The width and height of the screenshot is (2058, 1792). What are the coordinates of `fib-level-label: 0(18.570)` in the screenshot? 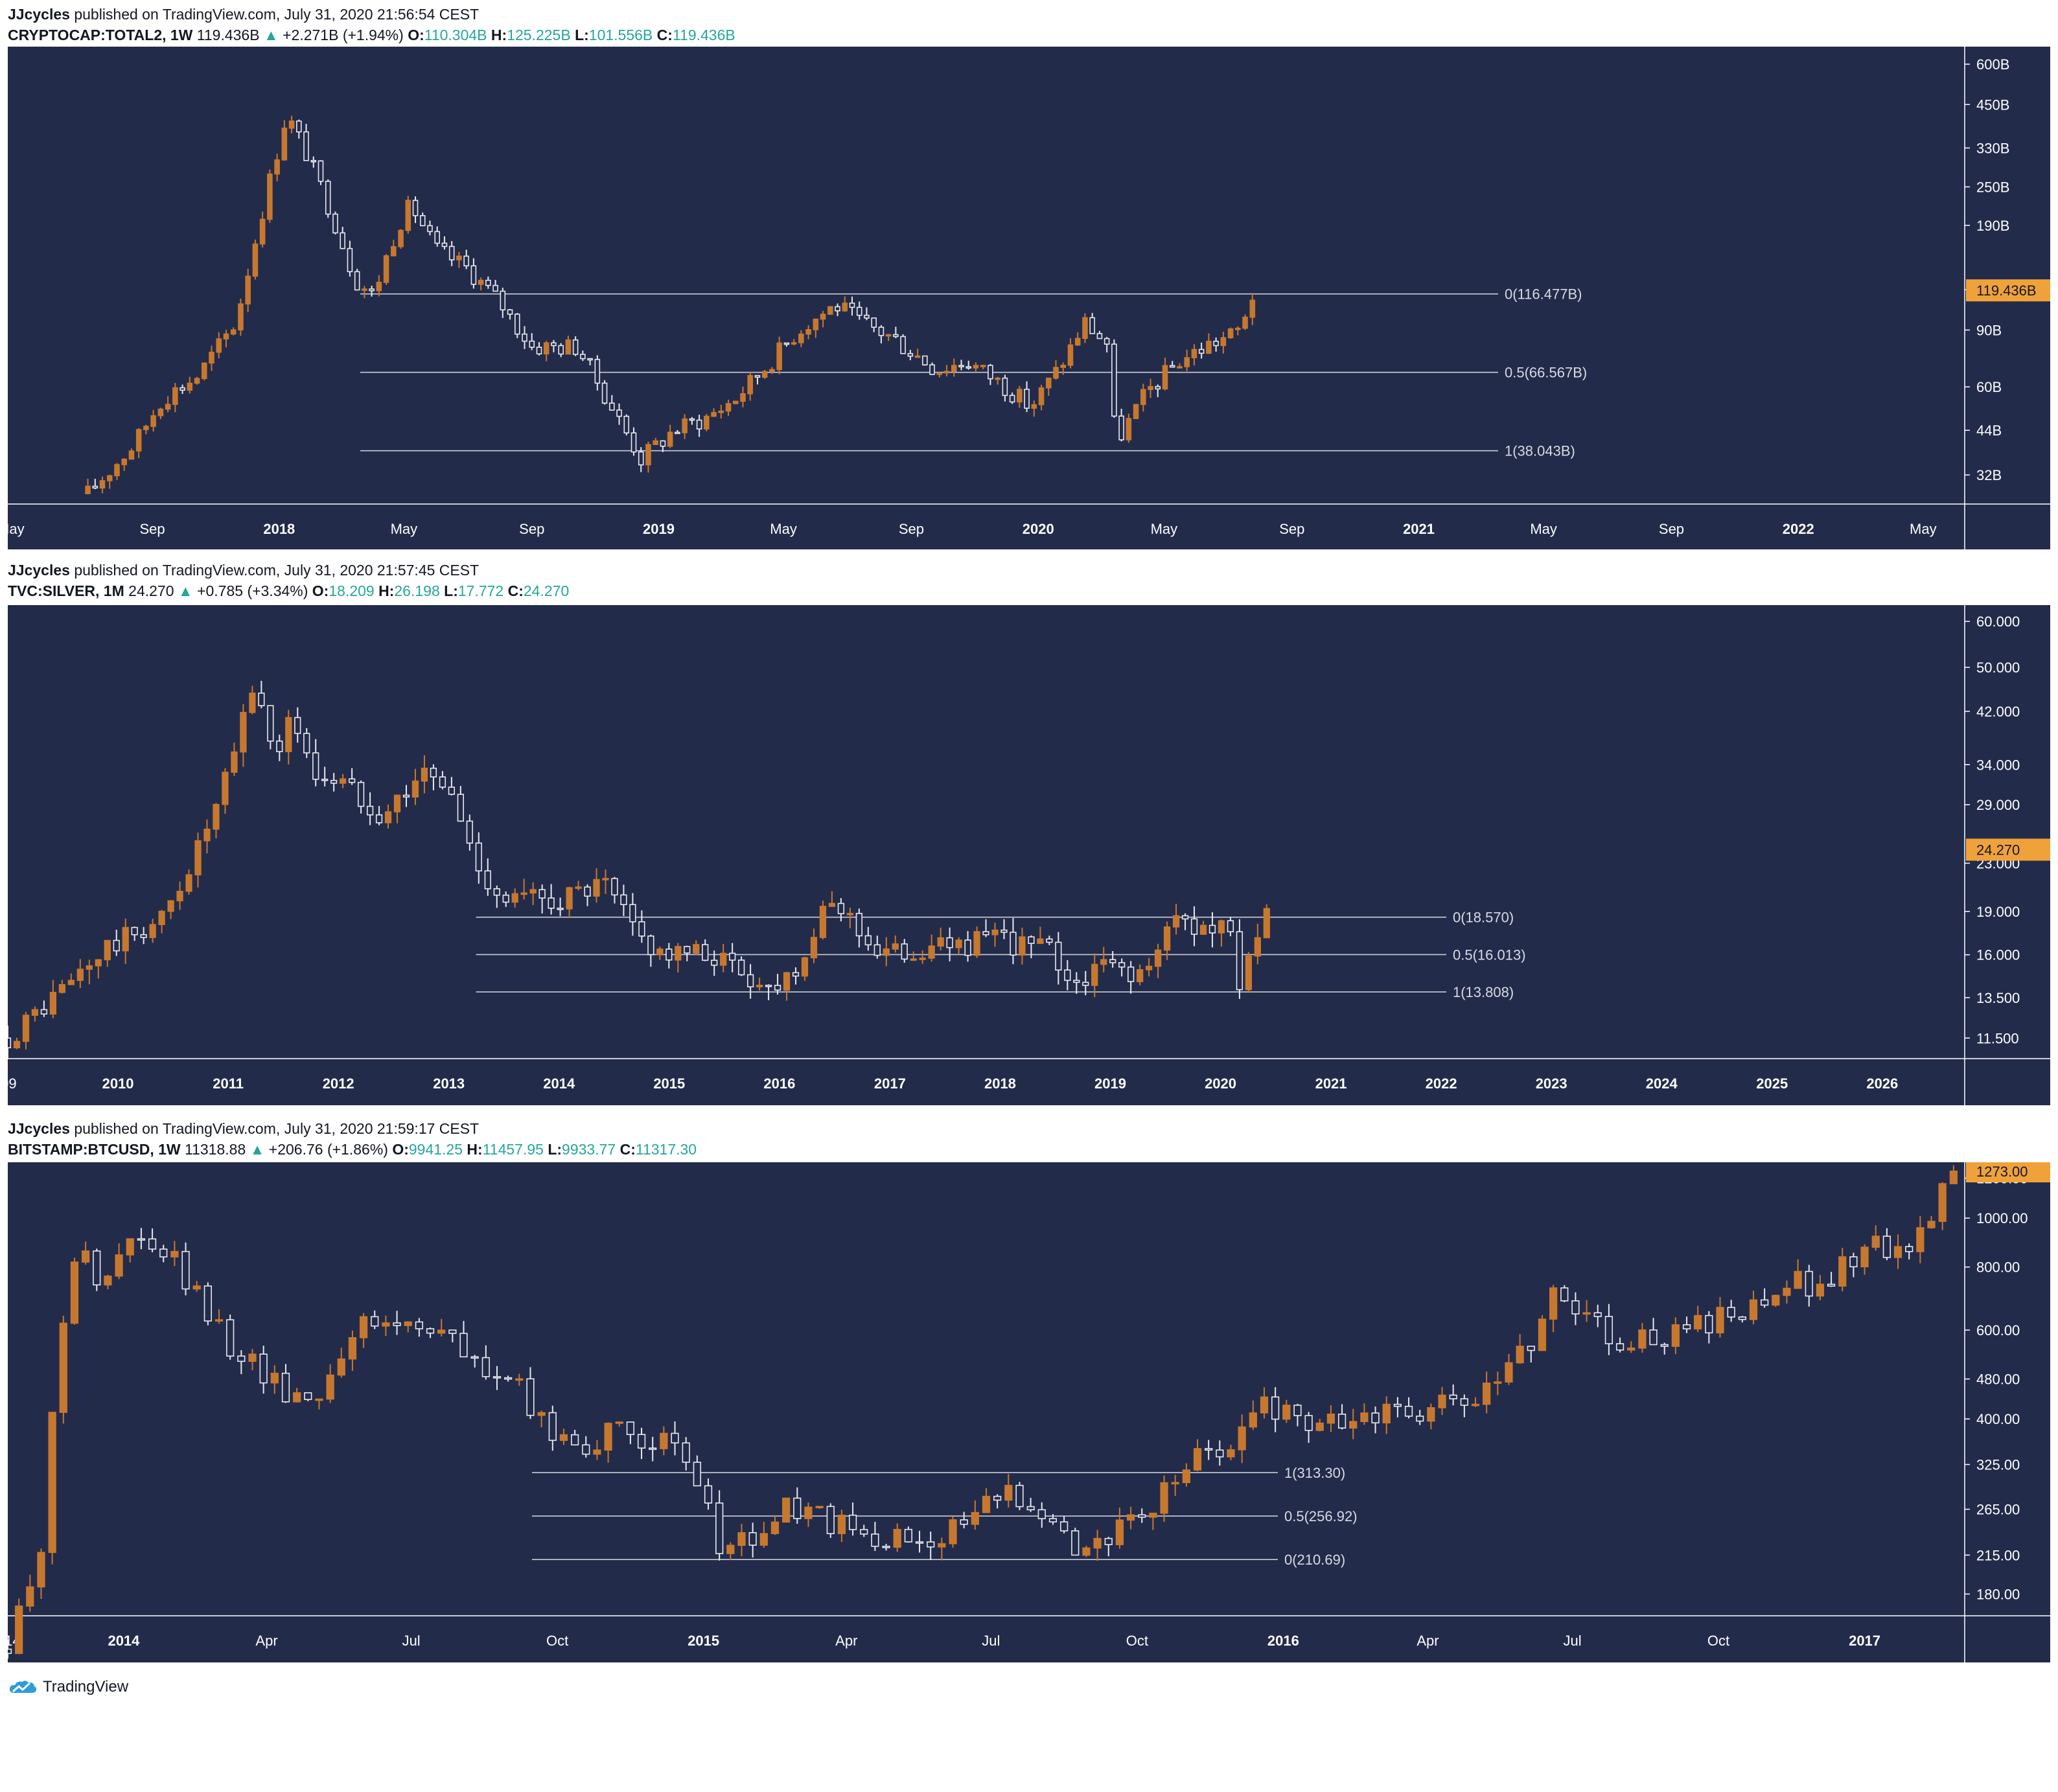 It's located at (1483, 918).